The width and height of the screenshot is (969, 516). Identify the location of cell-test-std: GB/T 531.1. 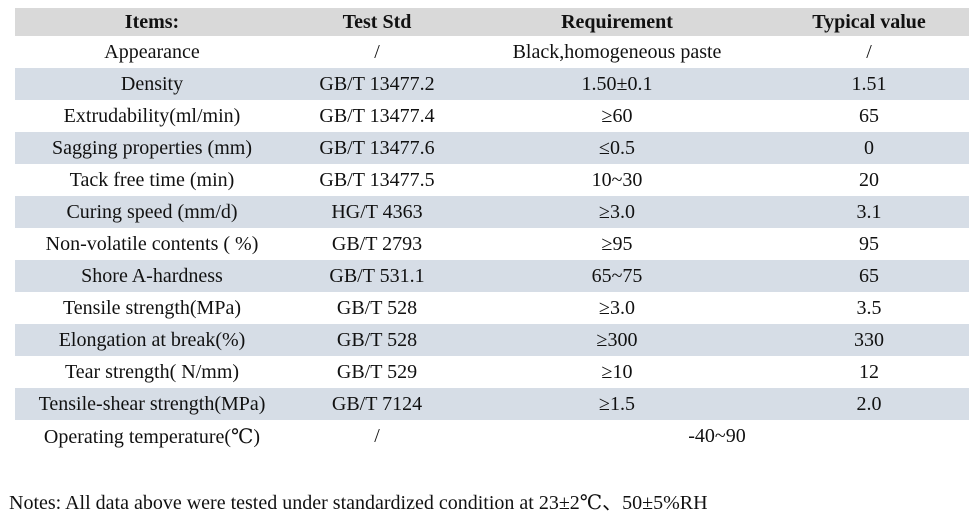
(377, 275).